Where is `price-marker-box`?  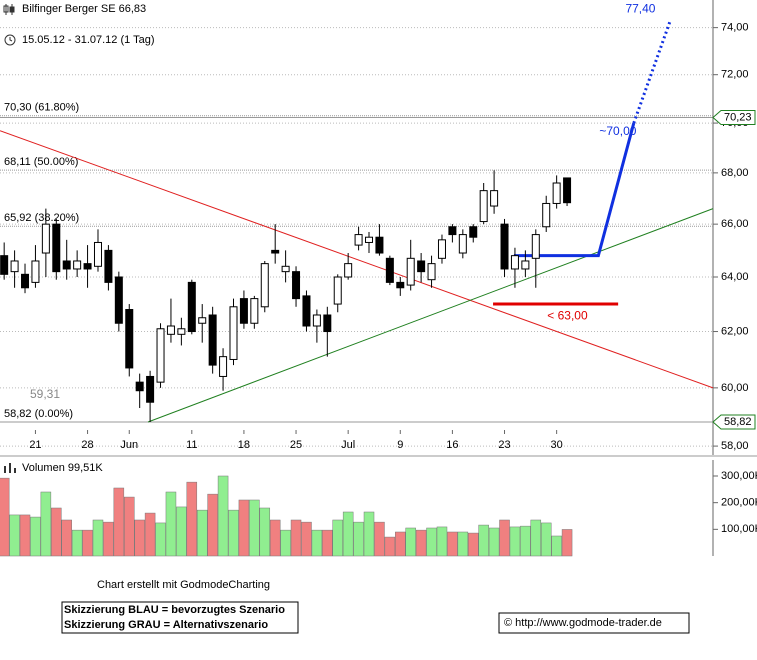
price-marker-box is located at coordinates (734, 422).